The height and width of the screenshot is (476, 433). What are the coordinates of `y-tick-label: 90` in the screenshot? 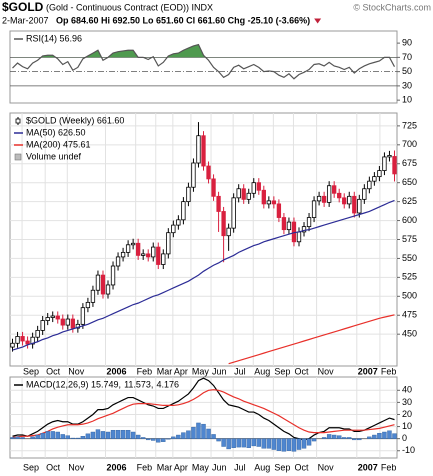 It's located at (407, 42).